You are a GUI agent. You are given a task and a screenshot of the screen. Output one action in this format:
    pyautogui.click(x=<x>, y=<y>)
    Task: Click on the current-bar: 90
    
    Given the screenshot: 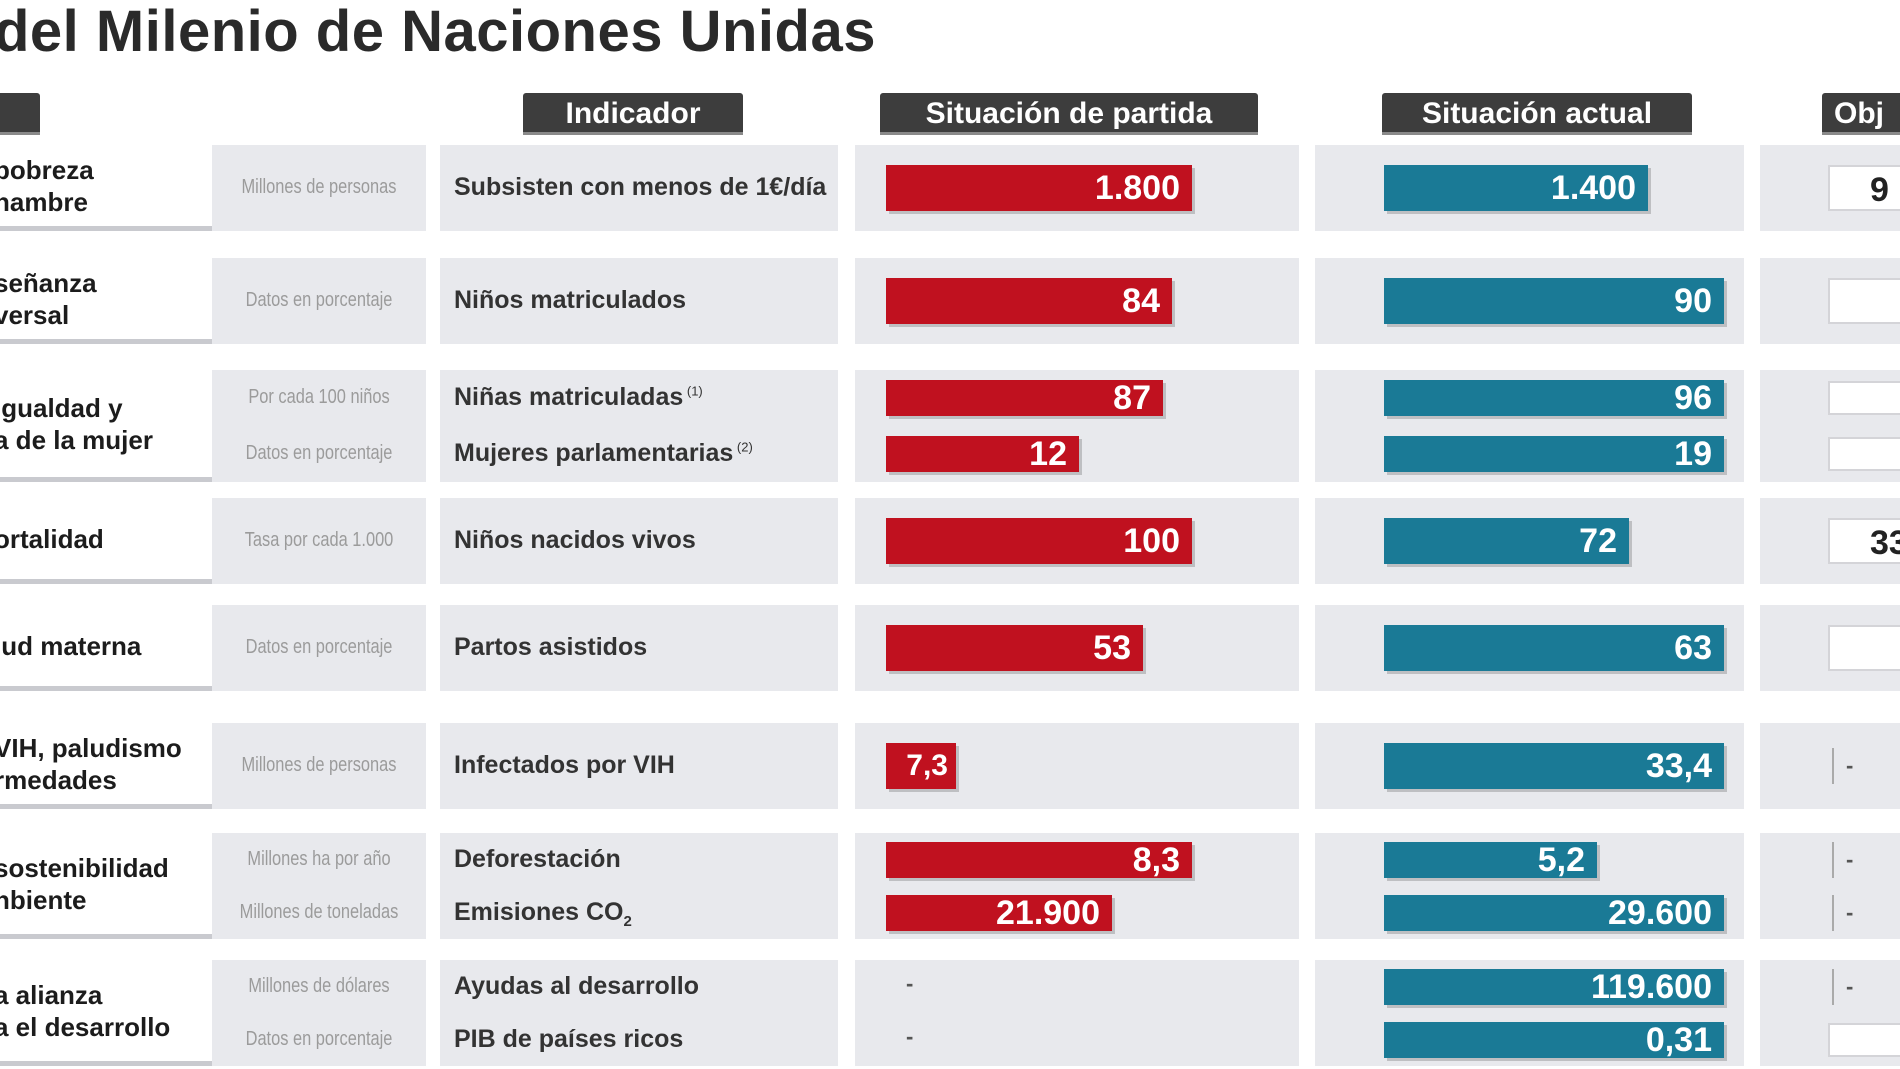 What is the action you would take?
    pyautogui.click(x=1554, y=301)
    